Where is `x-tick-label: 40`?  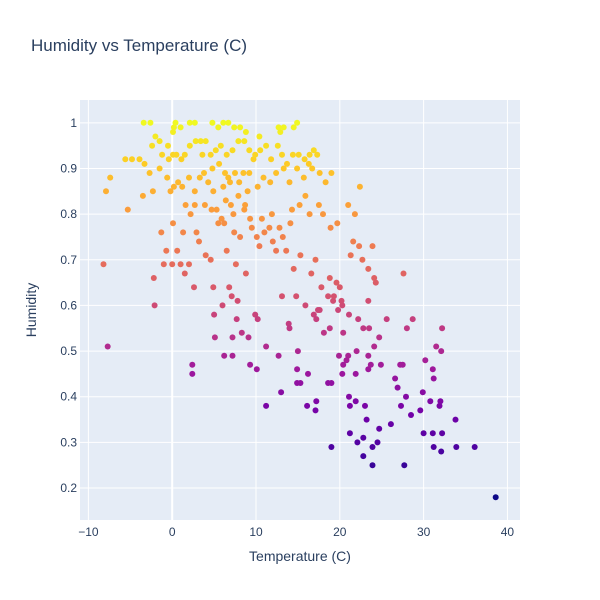 x-tick-label: 40 is located at coordinates (508, 532).